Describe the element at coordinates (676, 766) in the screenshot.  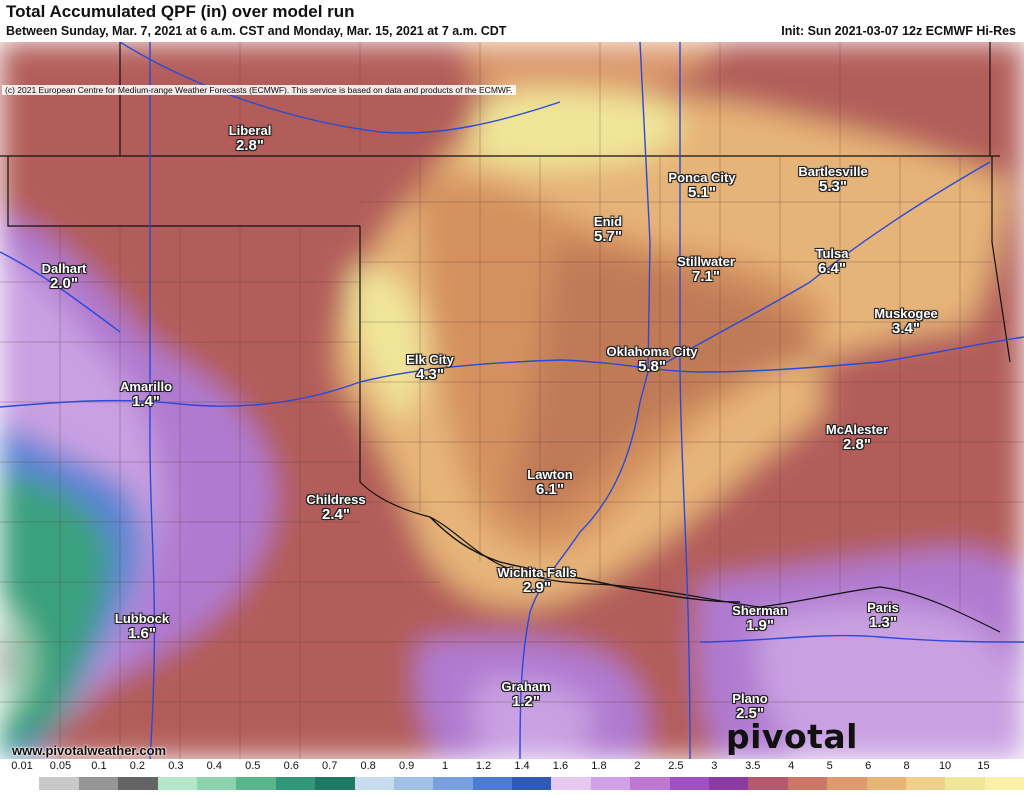
I see `legend-tick-label: 2.5` at that location.